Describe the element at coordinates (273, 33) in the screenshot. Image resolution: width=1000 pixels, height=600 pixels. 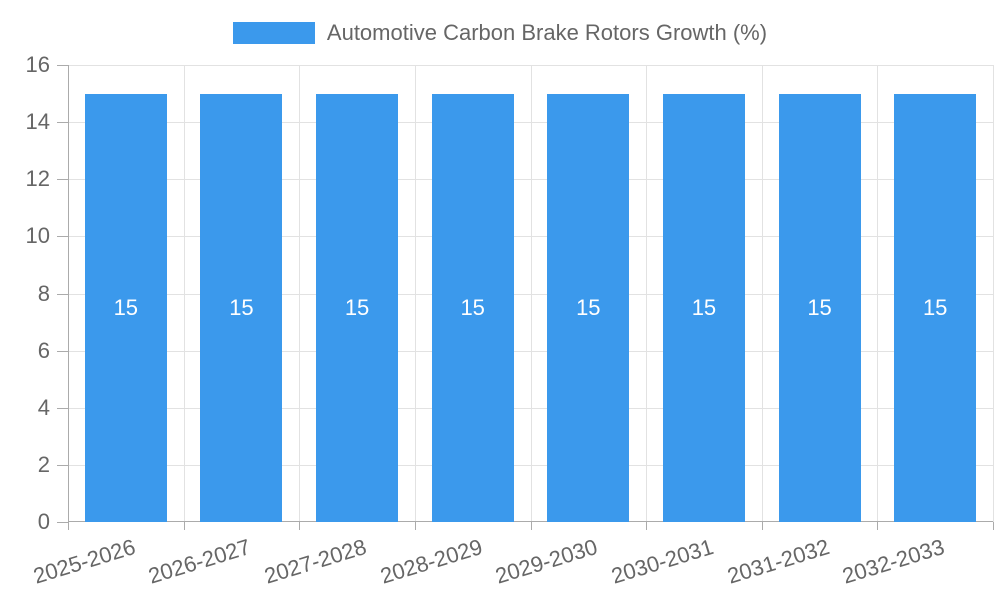
I see `legend-color-swatch` at that location.